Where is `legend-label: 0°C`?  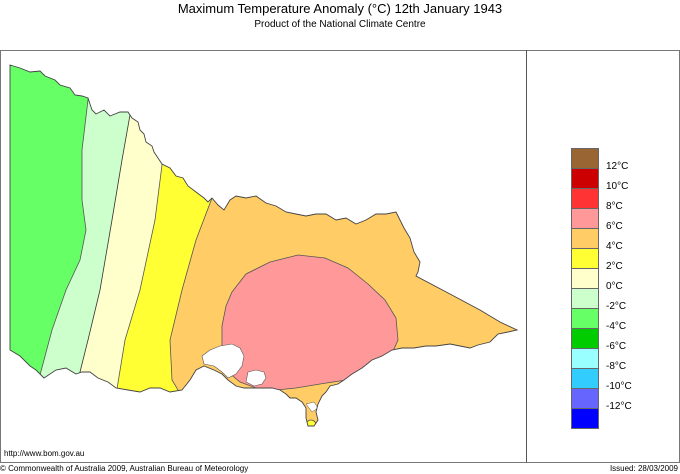 legend-label: 0°C is located at coordinates (614, 286).